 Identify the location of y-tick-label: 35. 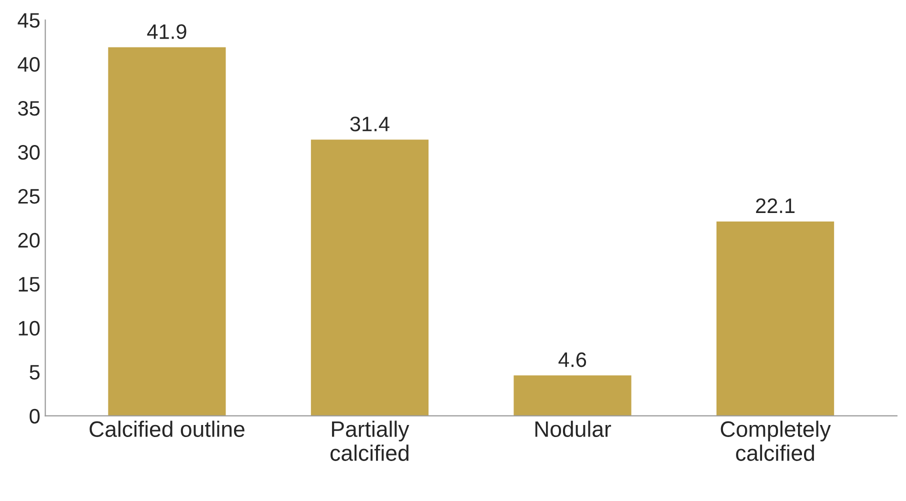
(29, 108).